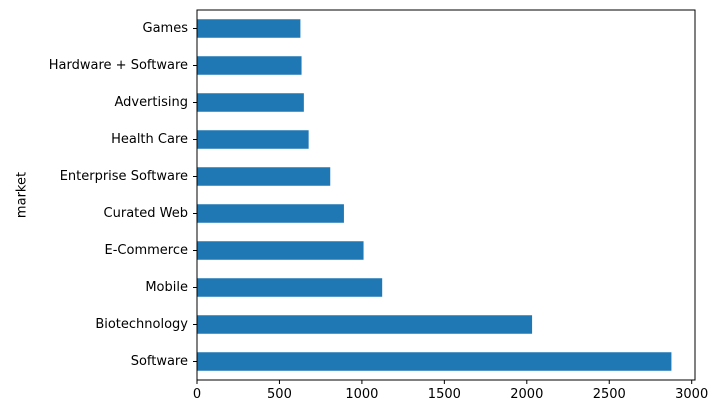 The height and width of the screenshot is (413, 717). What do you see at coordinates (691, 394) in the screenshot?
I see `x-tick-label: 3000` at bounding box center [691, 394].